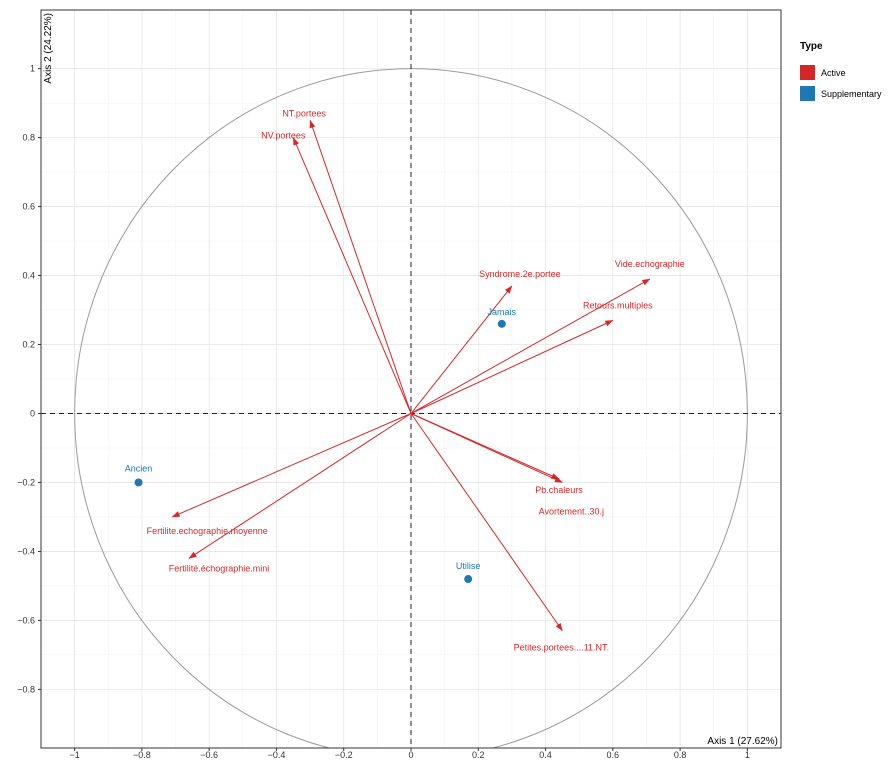 Image resolution: width=892 pixels, height=760 pixels. Describe the element at coordinates (26, 551) in the screenshot. I see `y-tick-label: −0.4` at that location.